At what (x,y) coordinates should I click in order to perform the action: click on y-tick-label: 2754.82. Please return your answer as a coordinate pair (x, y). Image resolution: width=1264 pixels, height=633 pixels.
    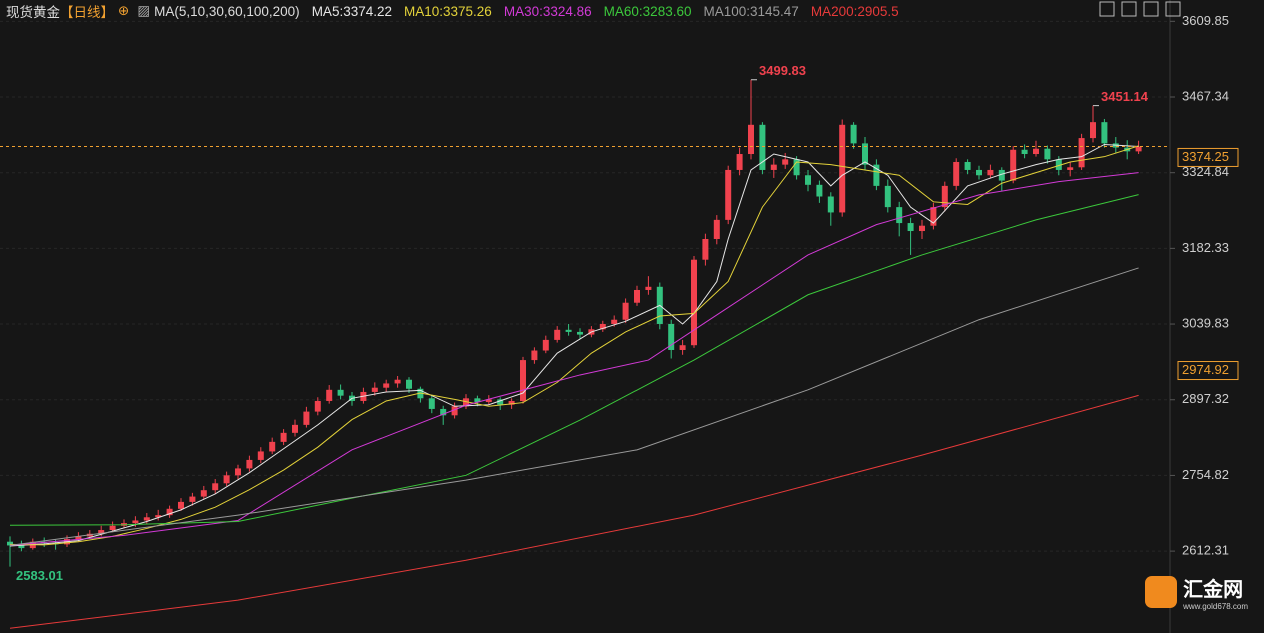
    Looking at the image, I should click on (1205, 474).